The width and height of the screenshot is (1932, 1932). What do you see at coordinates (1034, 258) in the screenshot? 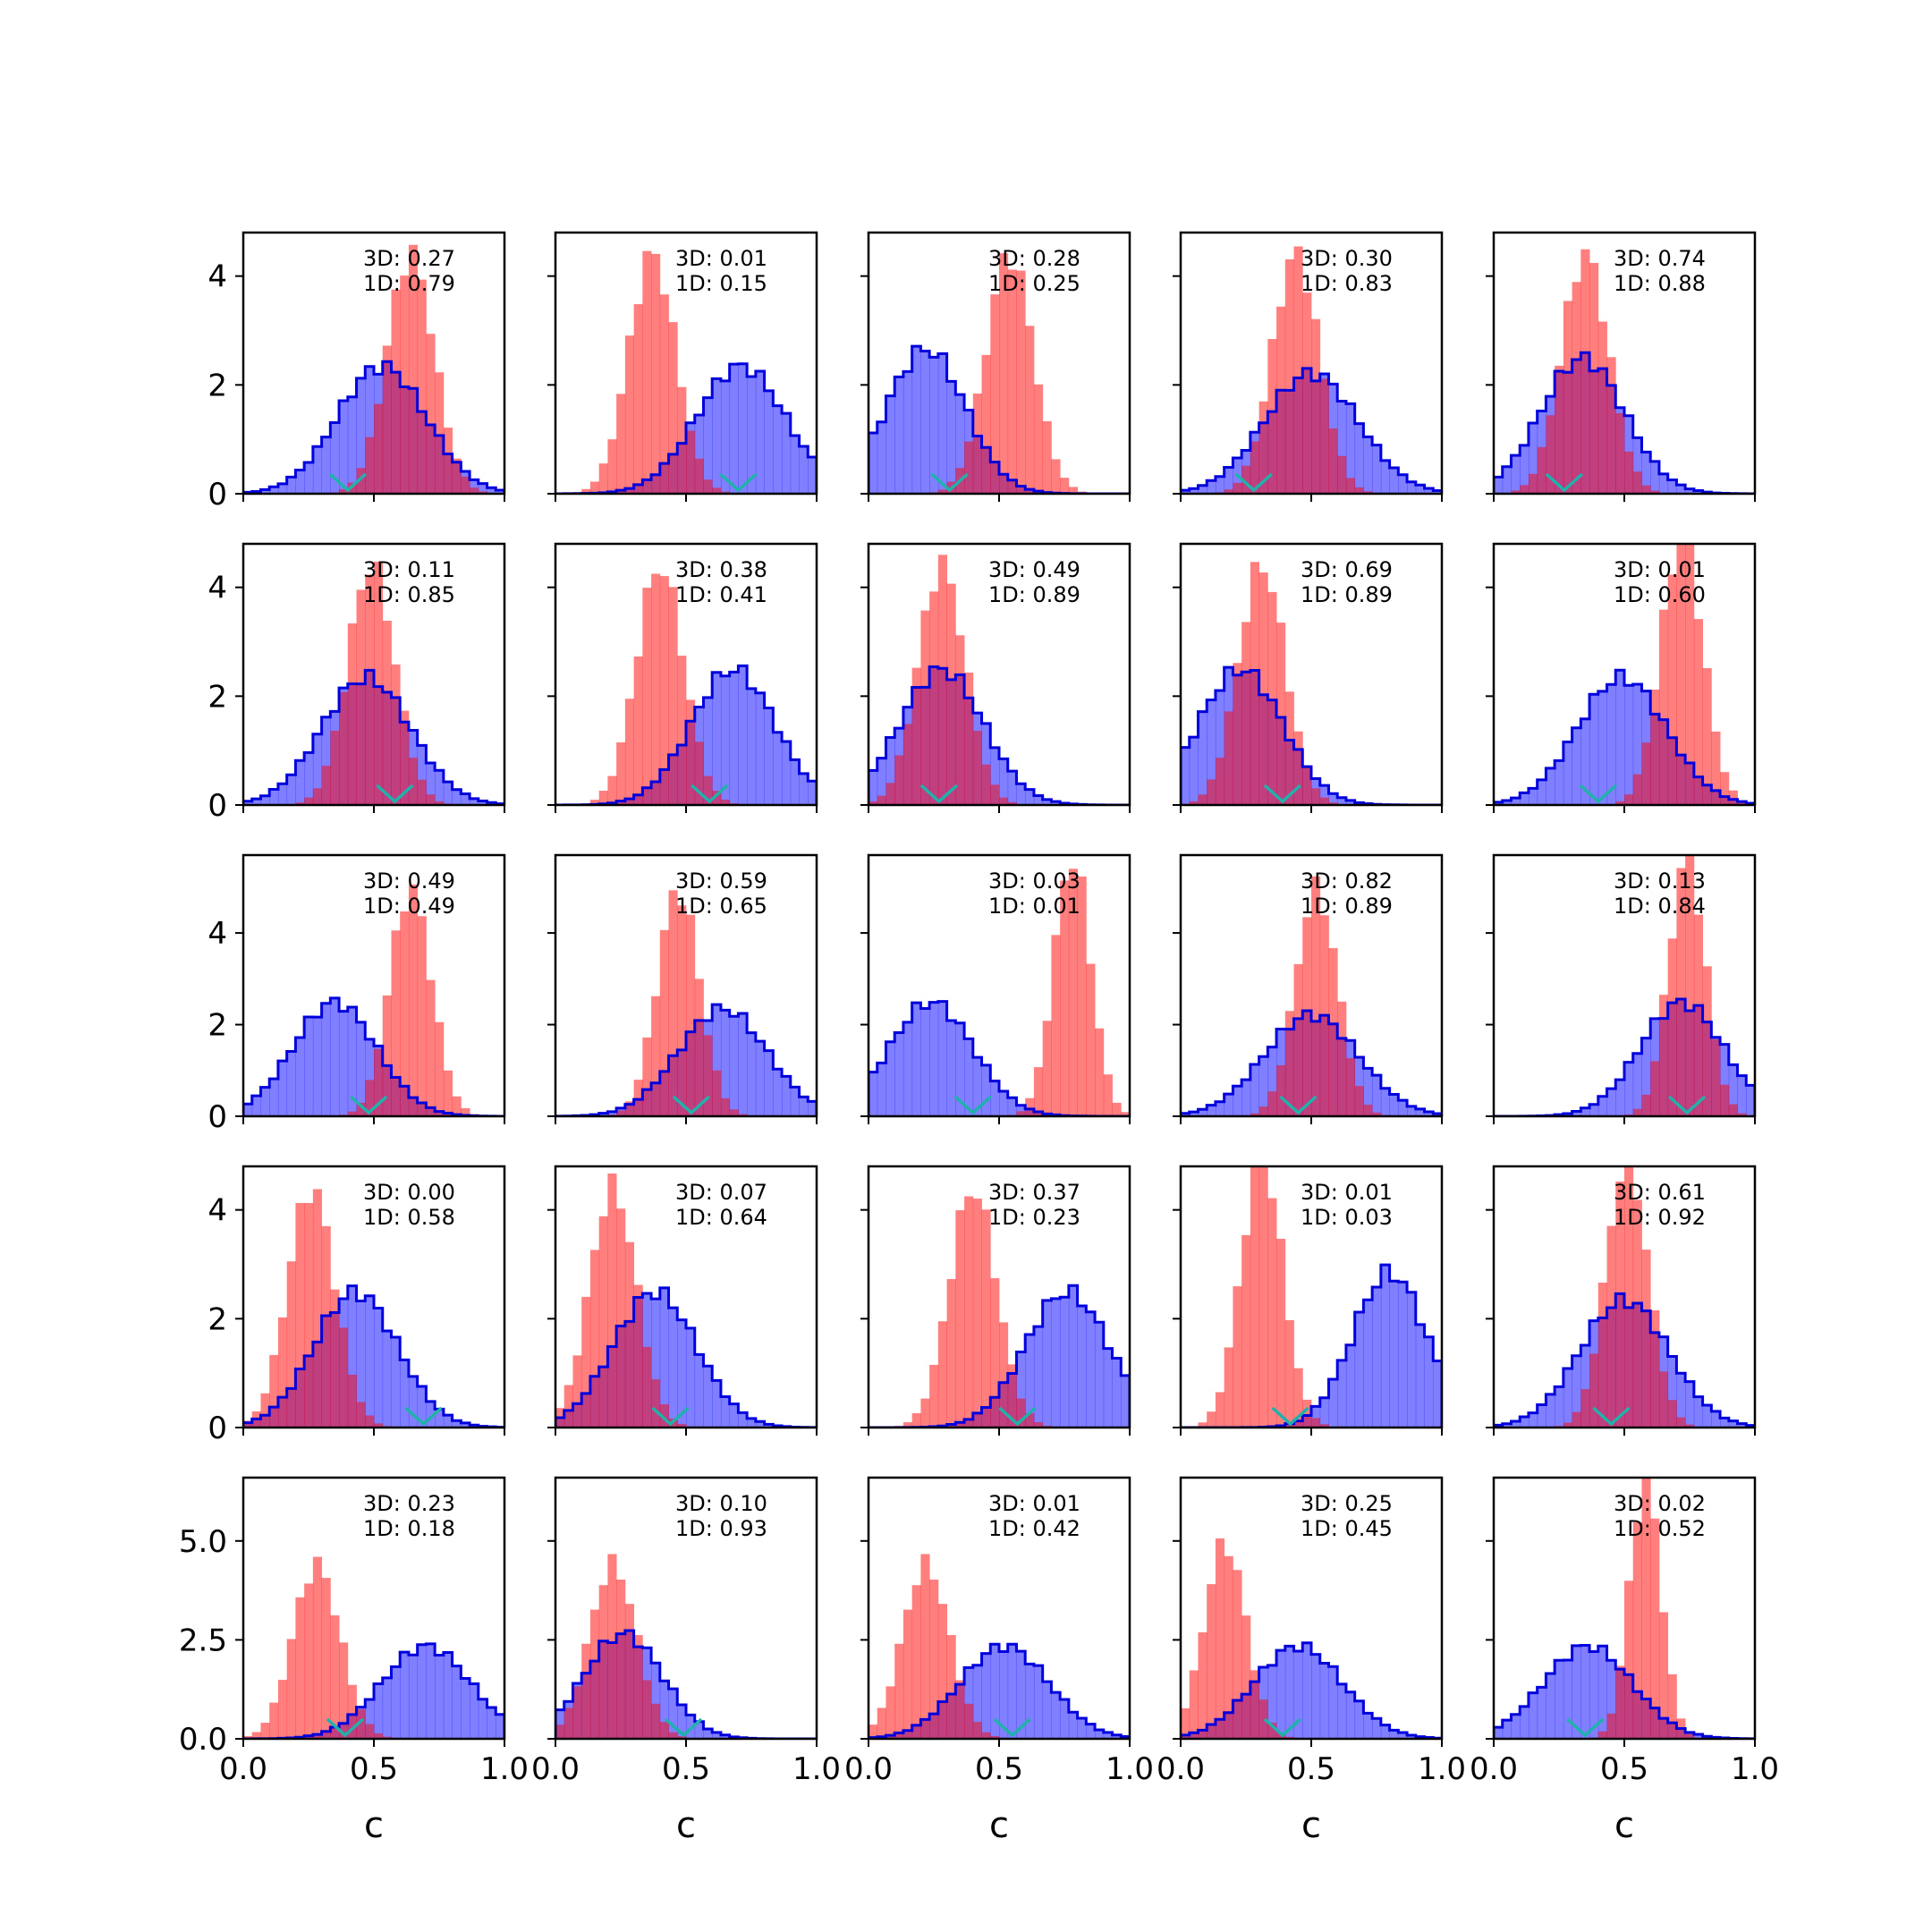
I see `panel-annotation-3d: 3D: 0.28` at bounding box center [1034, 258].